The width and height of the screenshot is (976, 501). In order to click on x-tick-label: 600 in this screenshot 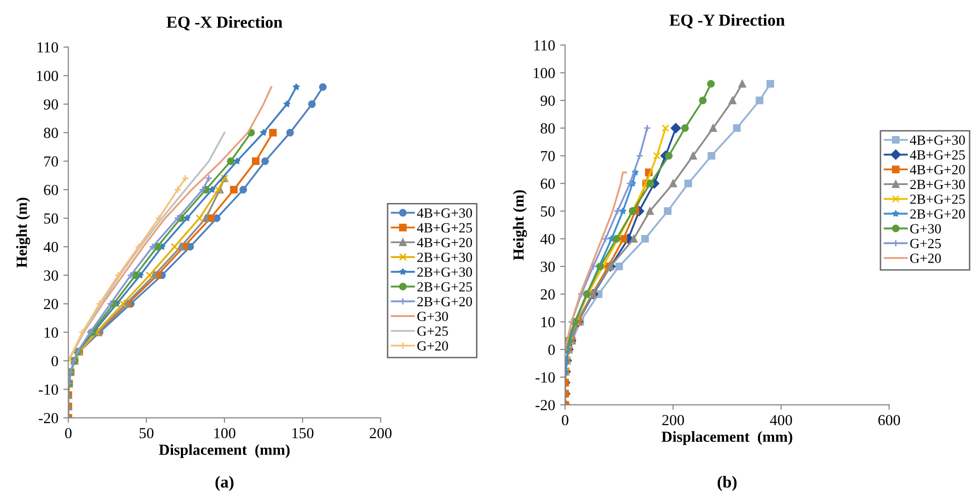, I will do `click(889, 420)`.